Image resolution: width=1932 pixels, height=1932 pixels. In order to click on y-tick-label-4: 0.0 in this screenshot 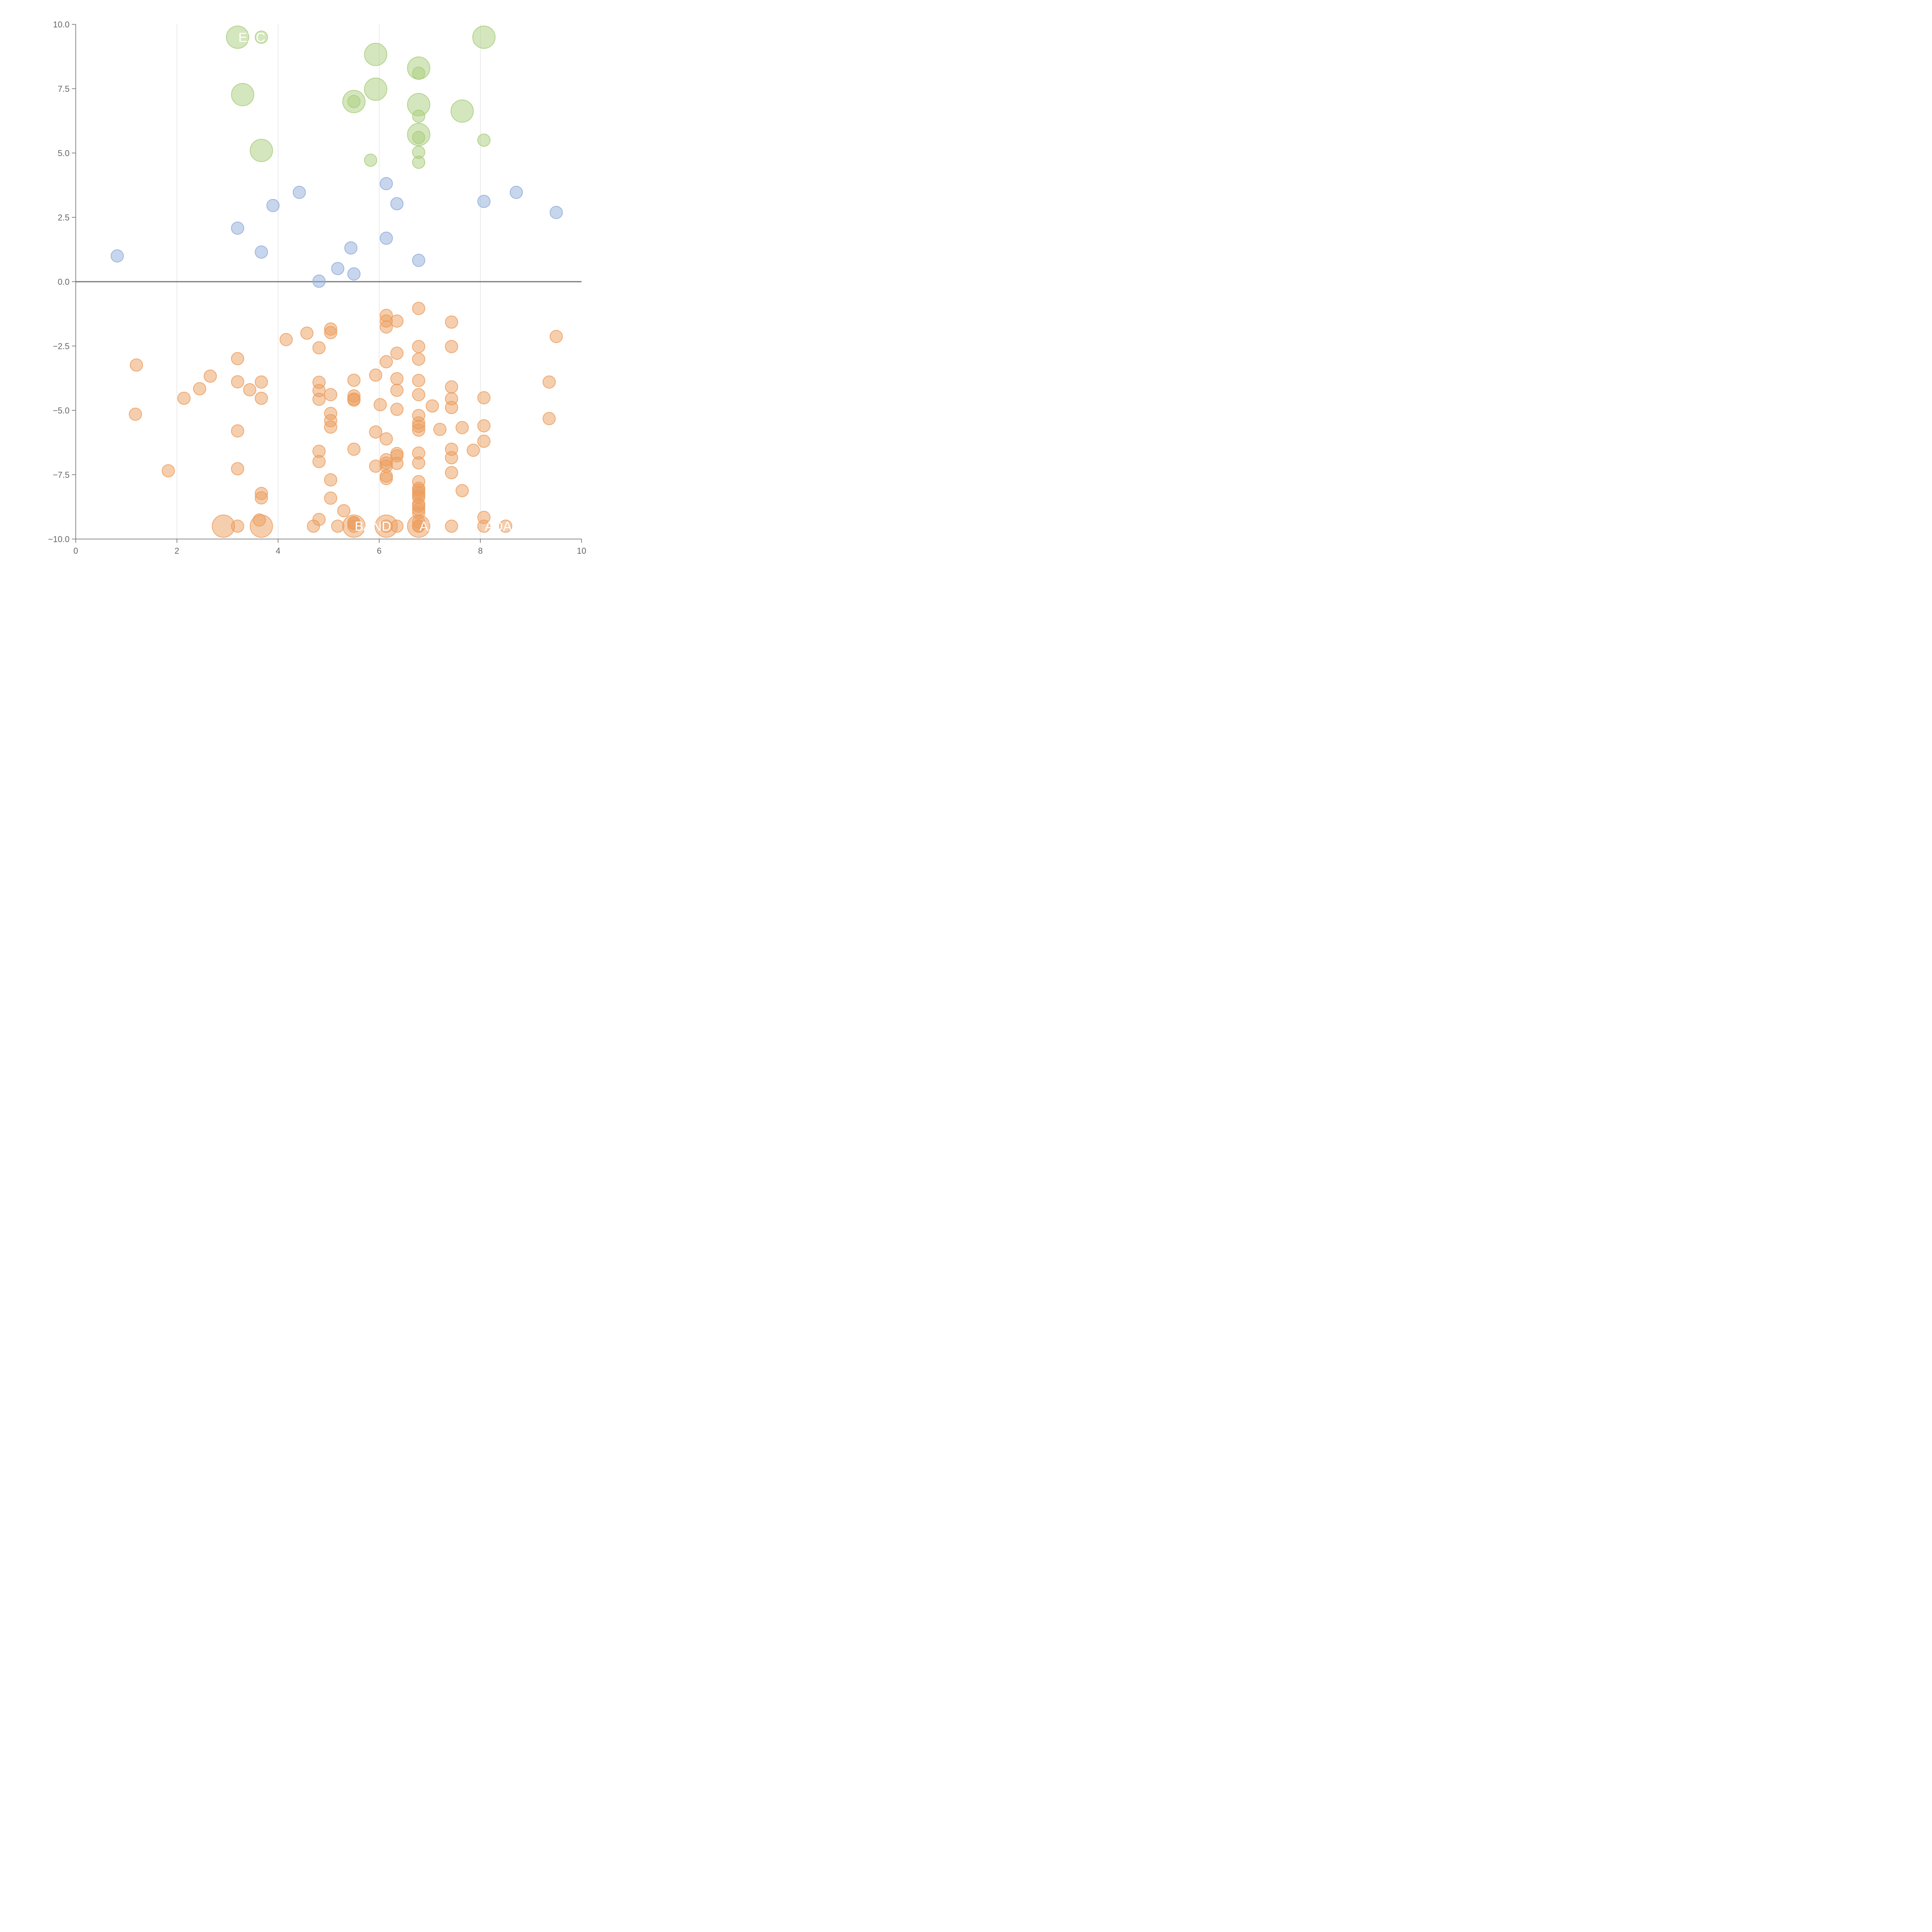, I will do `click(64, 282)`.